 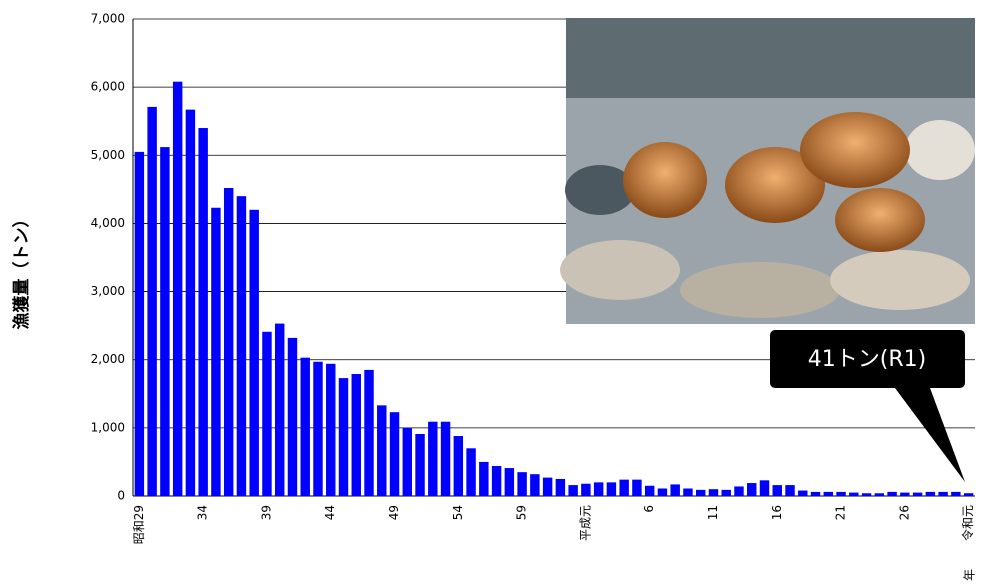 What do you see at coordinates (139, 524) in the screenshot?
I see `x-tick-label: 昭和29` at bounding box center [139, 524].